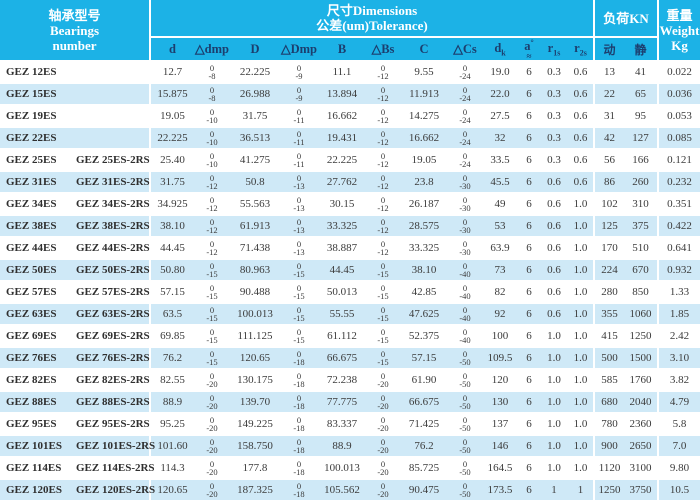 The image size is (700, 500). I want to click on cell-dk: 33.5, so click(500, 160).